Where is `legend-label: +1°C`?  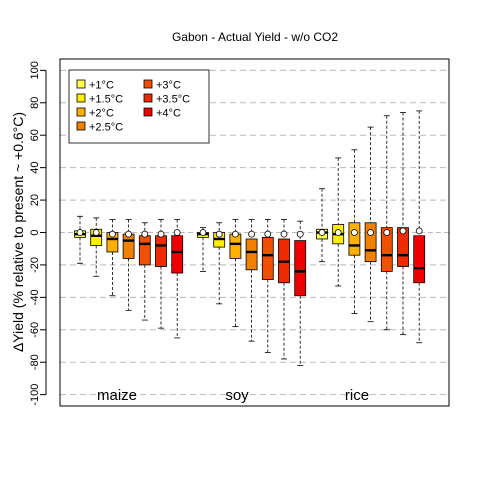 legend-label: +1°C is located at coordinates (101, 86).